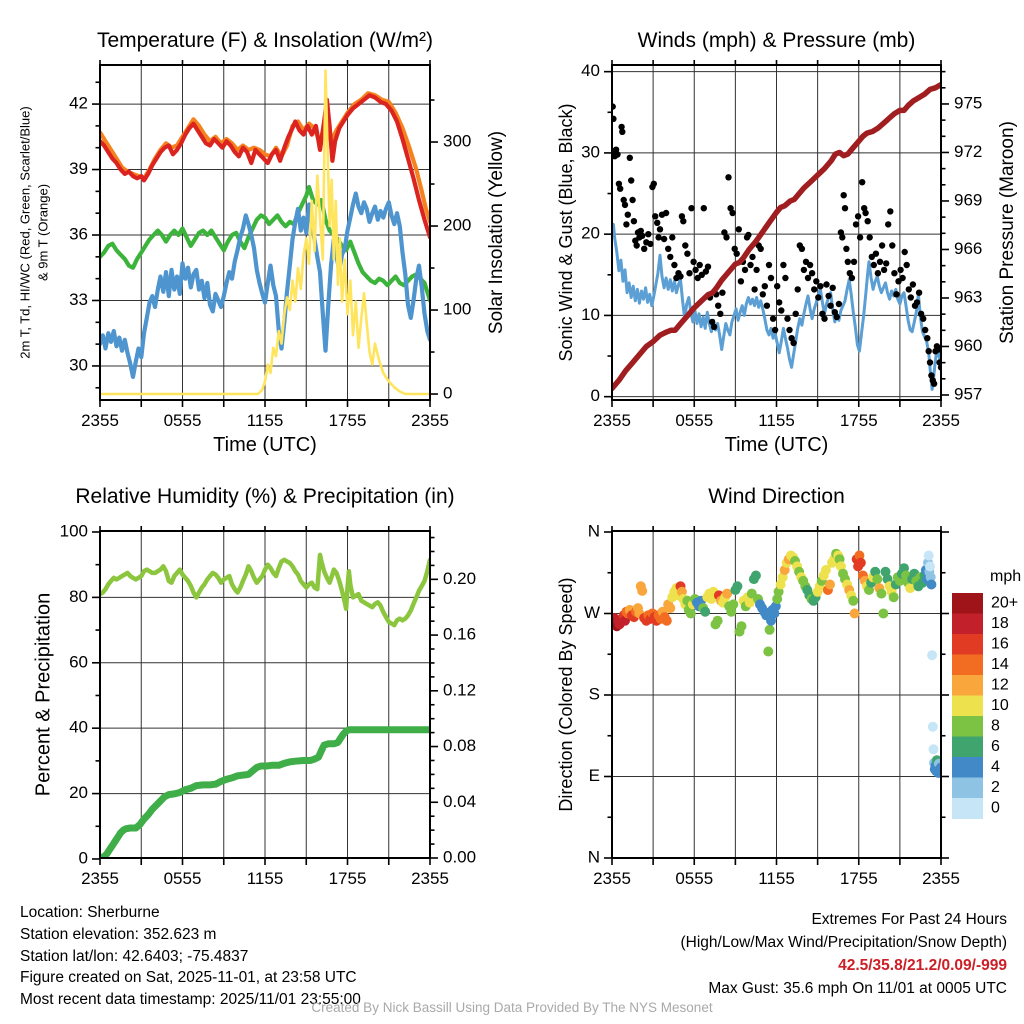  Describe the element at coordinates (78, 364) in the screenshot. I see `temperature-insolation-chart-ytick-left: 30` at that location.